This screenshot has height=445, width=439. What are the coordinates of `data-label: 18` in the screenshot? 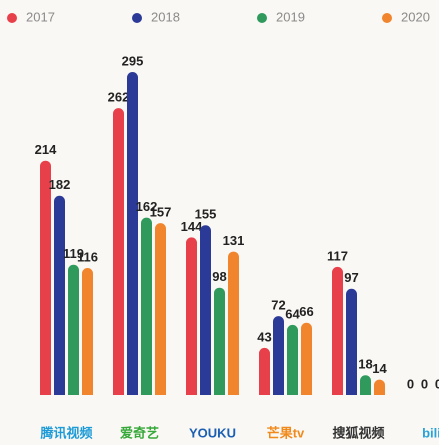 It's located at (365, 364).